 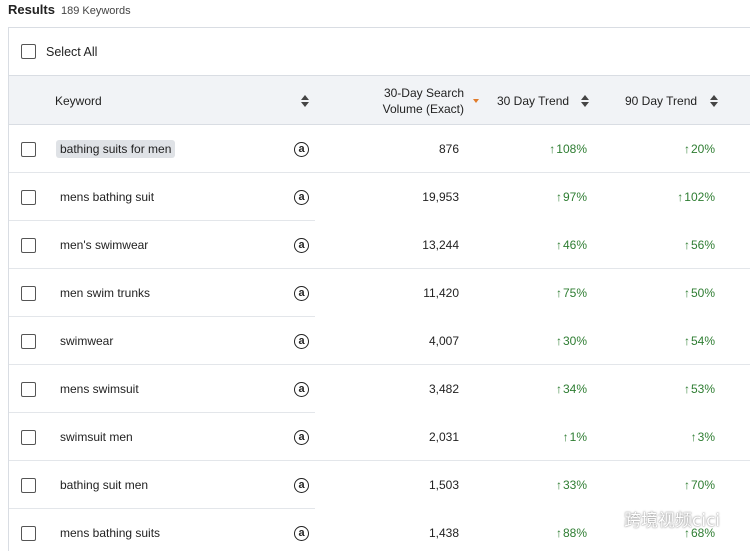 I want to click on sort-trend30-button, so click(x=585, y=100).